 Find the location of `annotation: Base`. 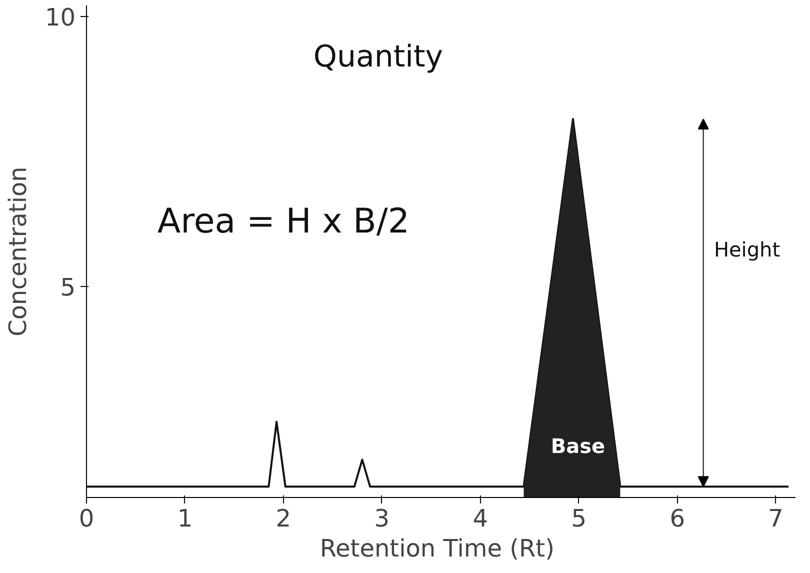

annotation: Base is located at coordinates (578, 446).